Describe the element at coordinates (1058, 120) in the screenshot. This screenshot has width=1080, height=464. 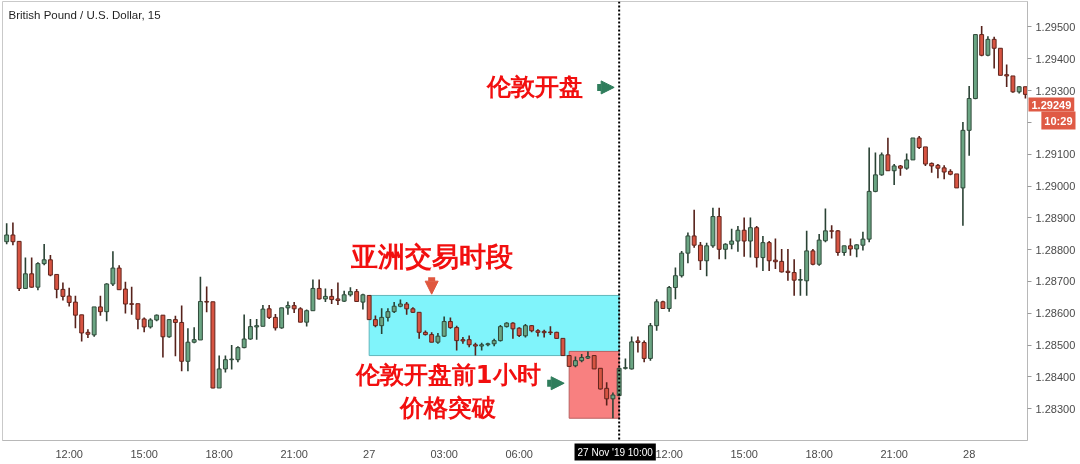
I see `text: 10:29` at that location.